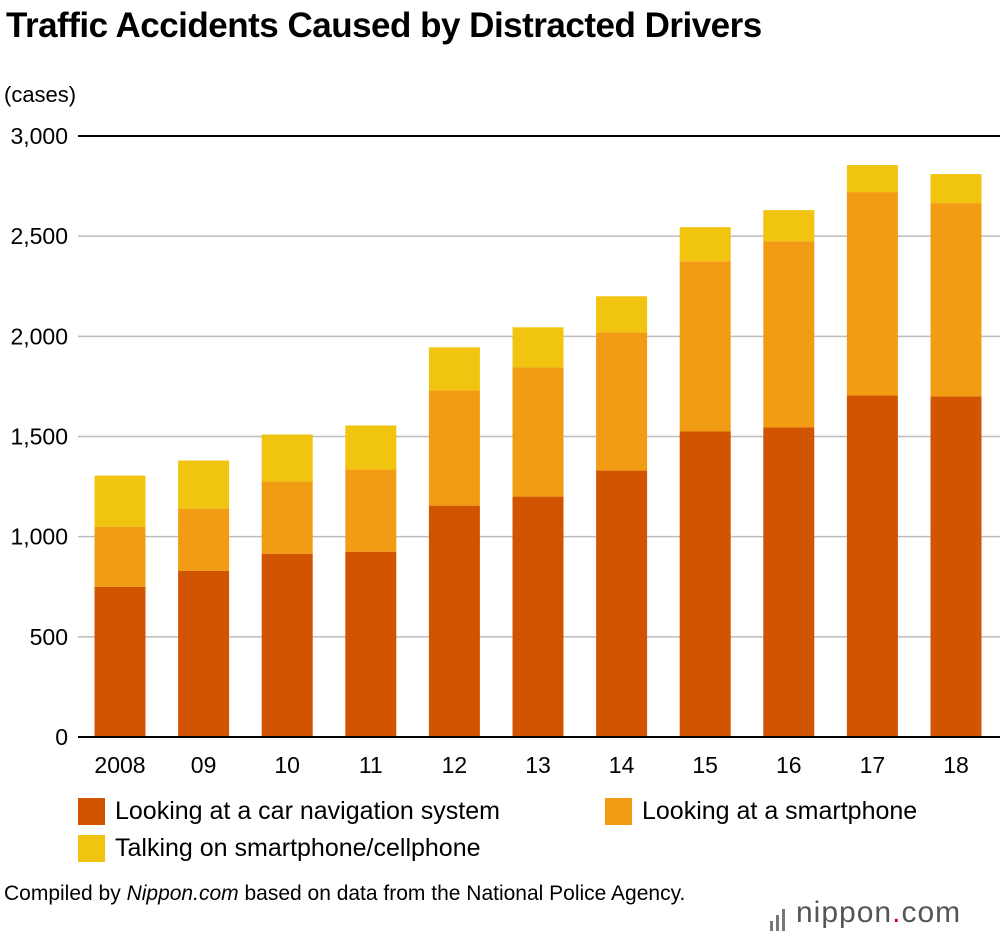 This screenshot has height=940, width=1000. I want to click on x-tick-label: 09, so click(204, 765).